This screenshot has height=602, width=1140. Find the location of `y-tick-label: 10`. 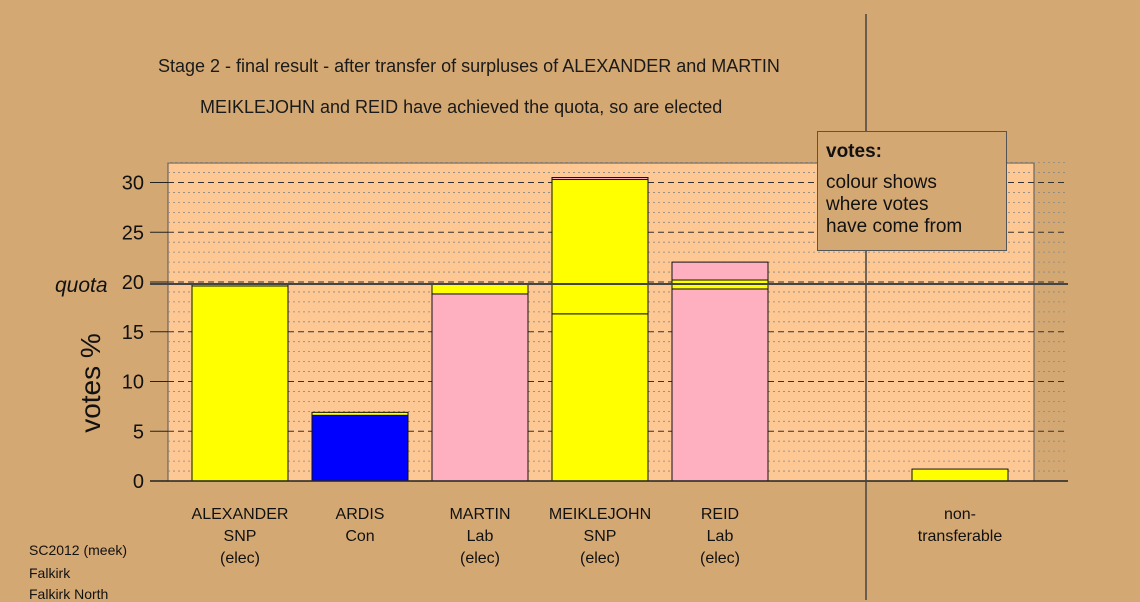

y-tick-label: 10 is located at coordinates (133, 383).